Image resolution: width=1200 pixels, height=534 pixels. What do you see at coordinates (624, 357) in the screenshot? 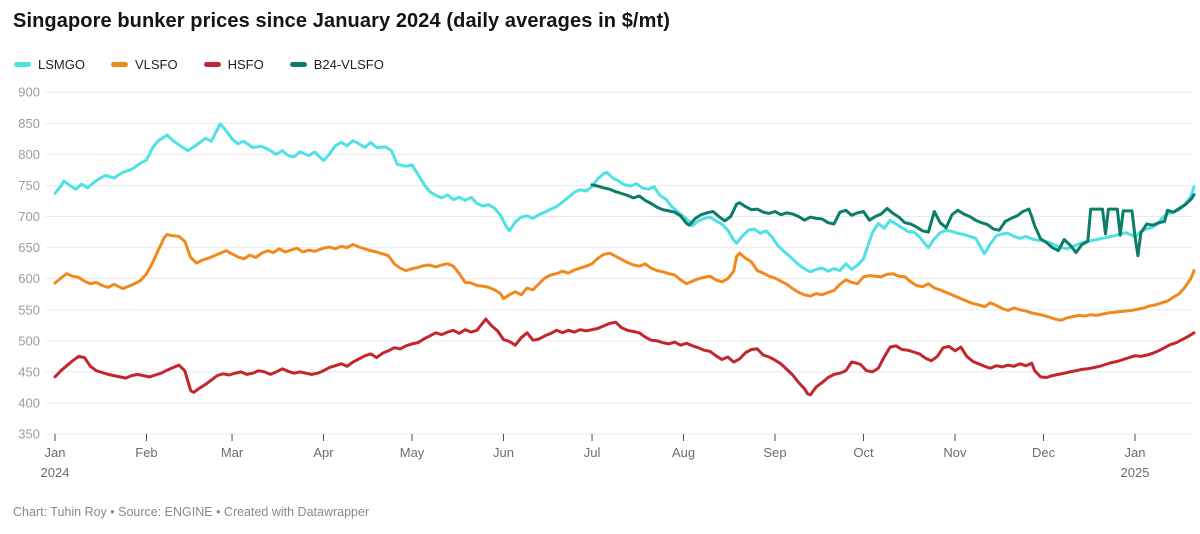
I see `series-line-hsfo` at bounding box center [624, 357].